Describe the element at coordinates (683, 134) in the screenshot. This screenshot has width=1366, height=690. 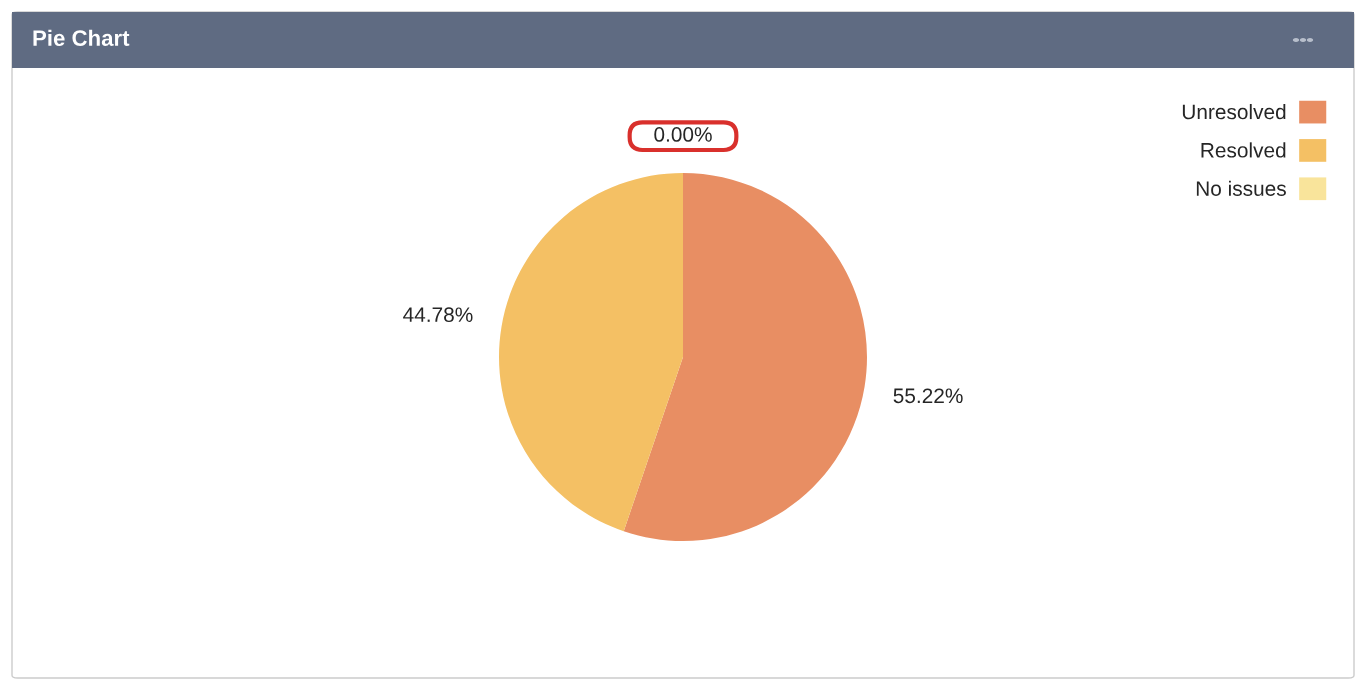
I see `text: 0.00%` at that location.